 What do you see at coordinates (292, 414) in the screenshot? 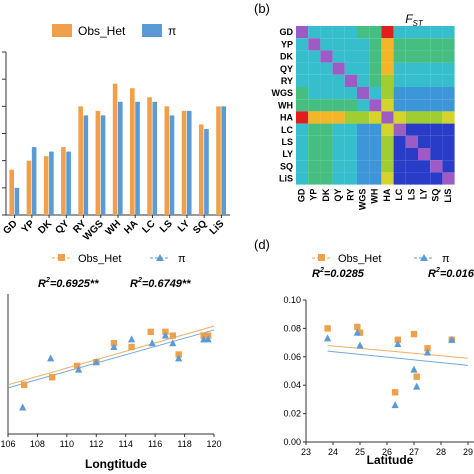
I see `tick-label-d-y-1: 0.02` at bounding box center [292, 414].